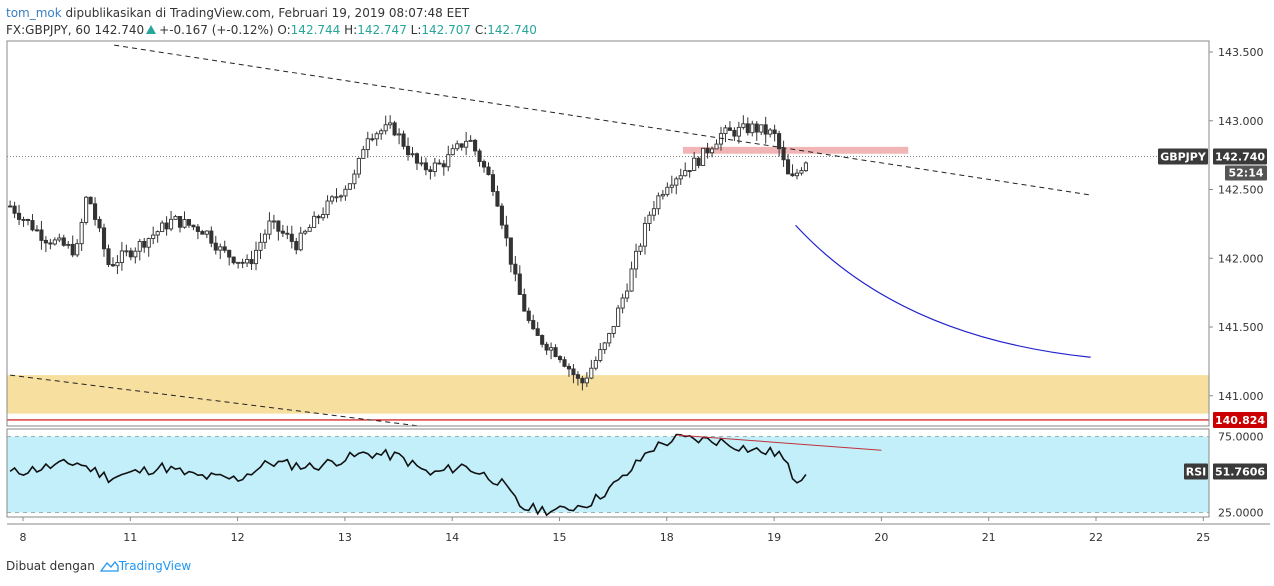 This screenshot has width=1274, height=586. What do you see at coordinates (1241, 437) in the screenshot?
I see `rsi-tick-label: 75.0000` at bounding box center [1241, 437].